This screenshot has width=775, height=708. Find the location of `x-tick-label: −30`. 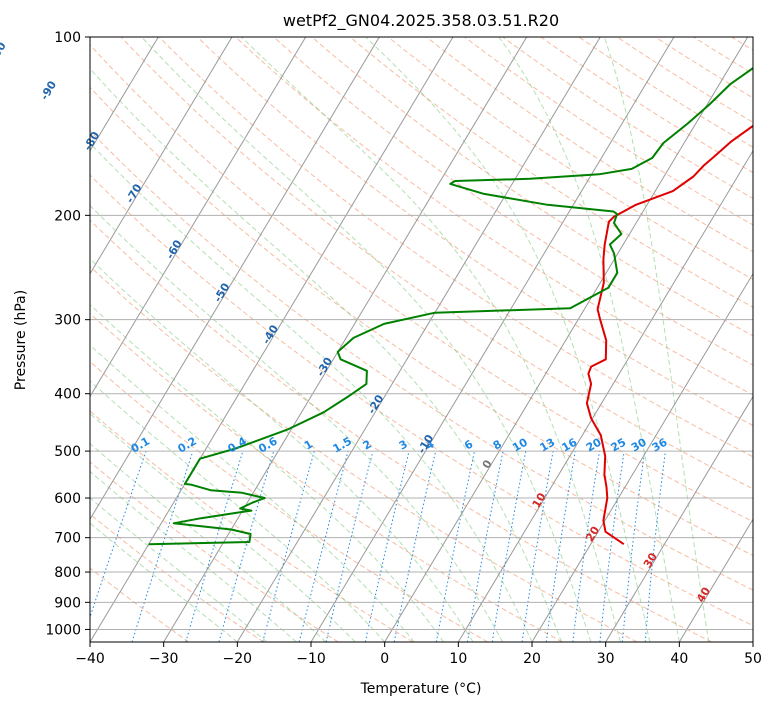

x-tick-label: −30 is located at coordinates (164, 659).